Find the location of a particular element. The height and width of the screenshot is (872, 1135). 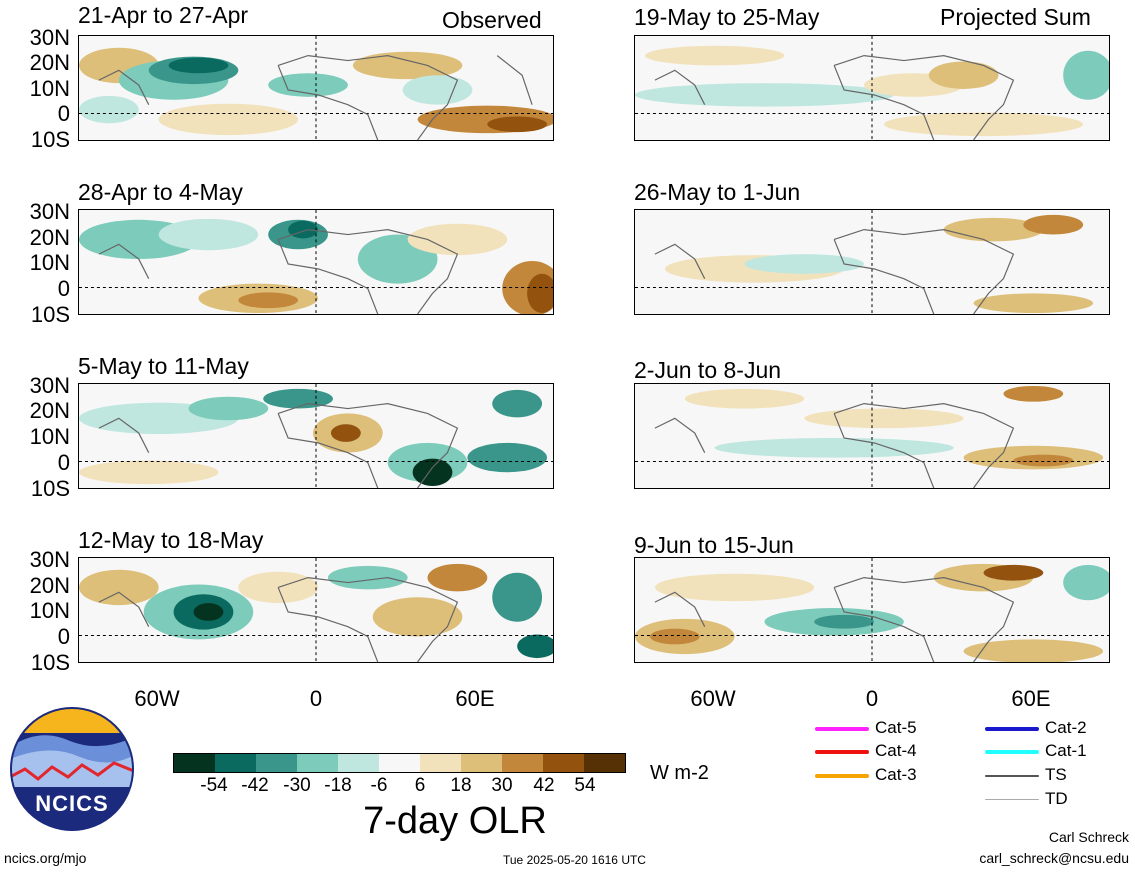

colorbar-tick-label: -6 is located at coordinates (379, 785).